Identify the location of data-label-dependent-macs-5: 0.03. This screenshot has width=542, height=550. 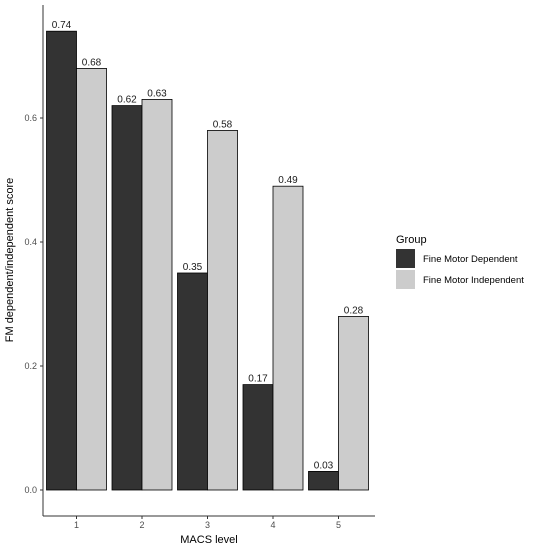
(324, 465).